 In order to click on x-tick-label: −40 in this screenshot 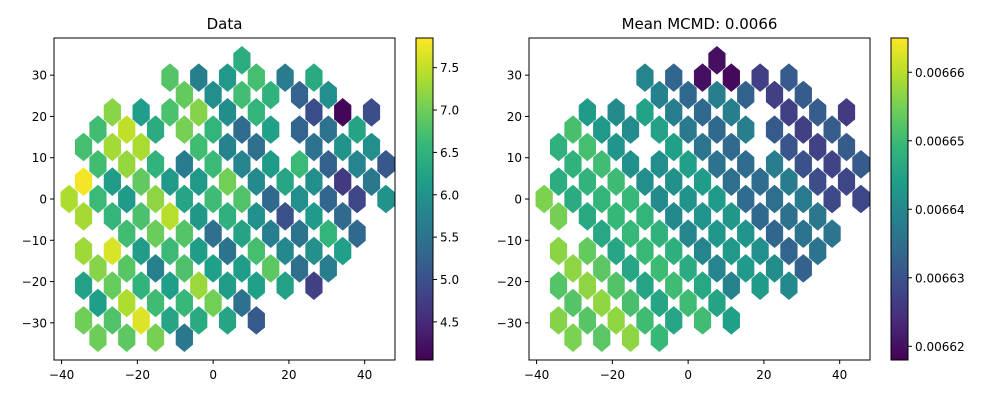, I will do `click(536, 375)`.